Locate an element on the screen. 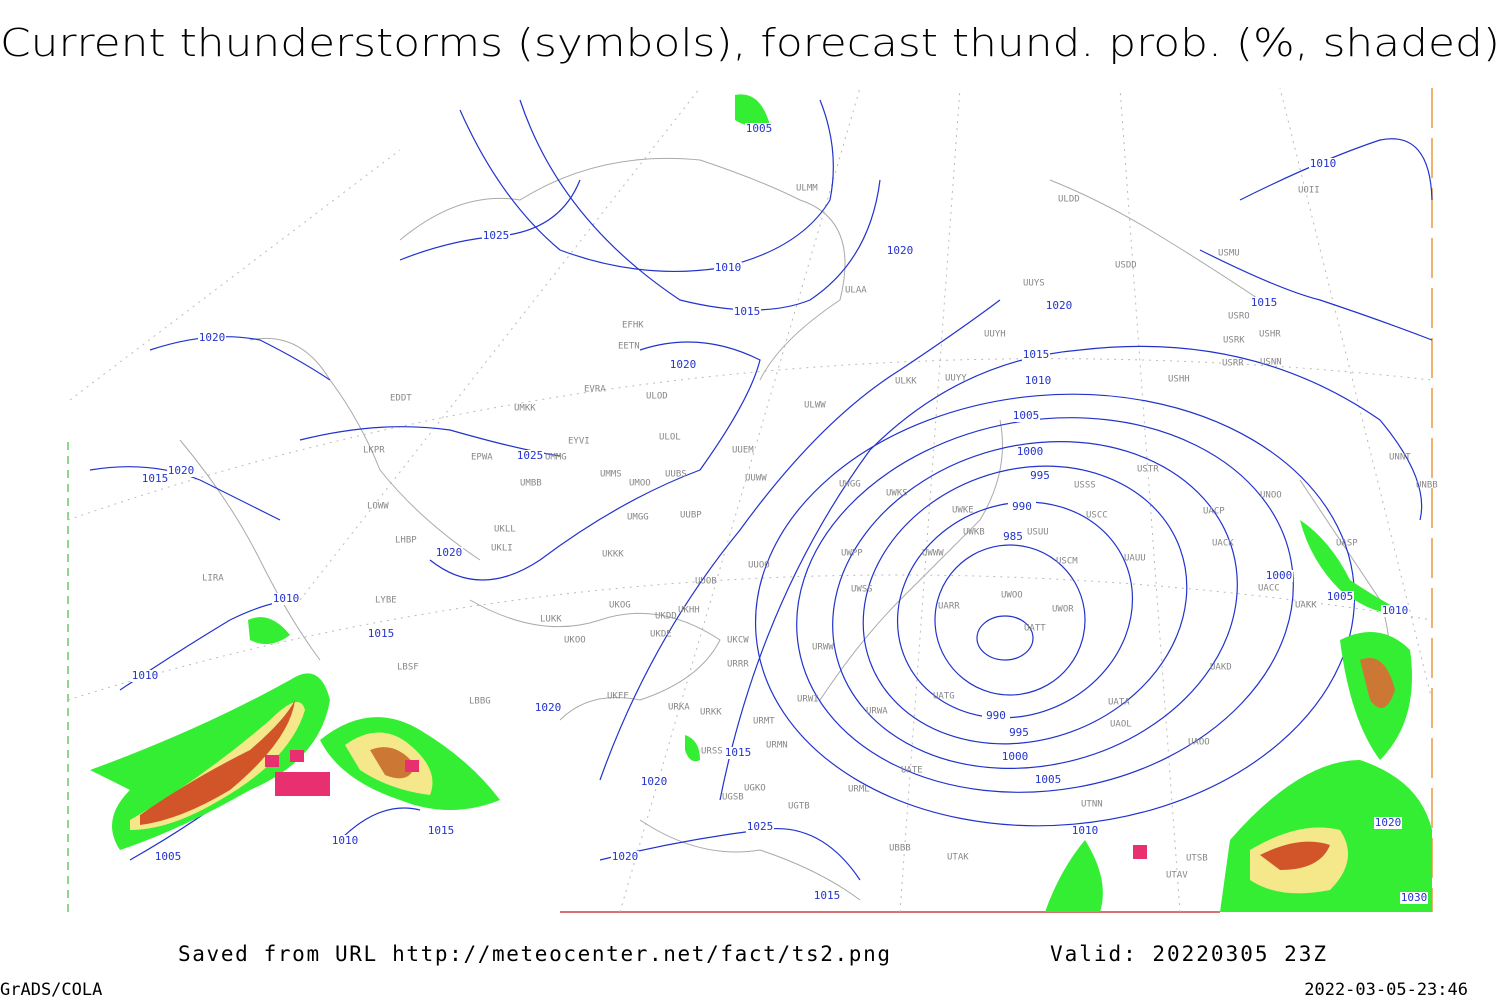 The height and width of the screenshot is (1000, 1500). station-code: ULOD is located at coordinates (657, 397).